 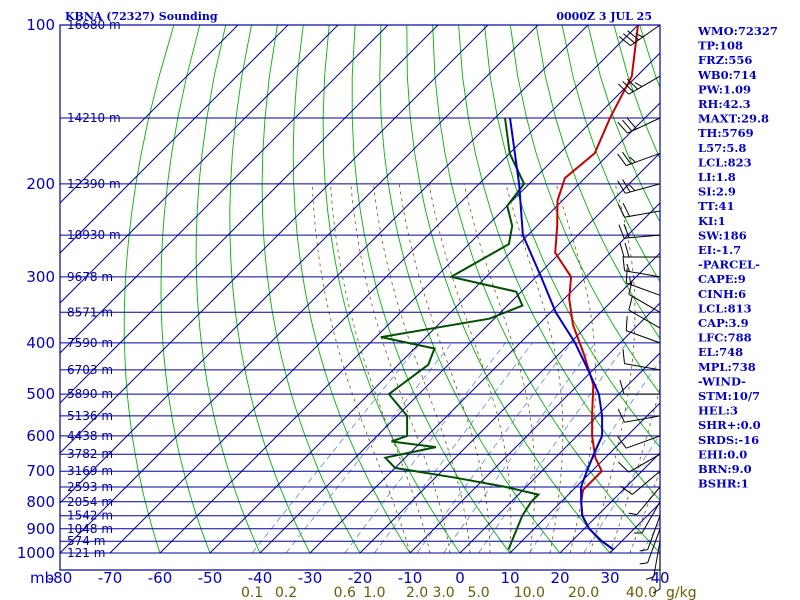 I want to click on pressure-axis-labels: 100 200 300 400 500 600 700 800 900 1000, so click(x=36, y=289).